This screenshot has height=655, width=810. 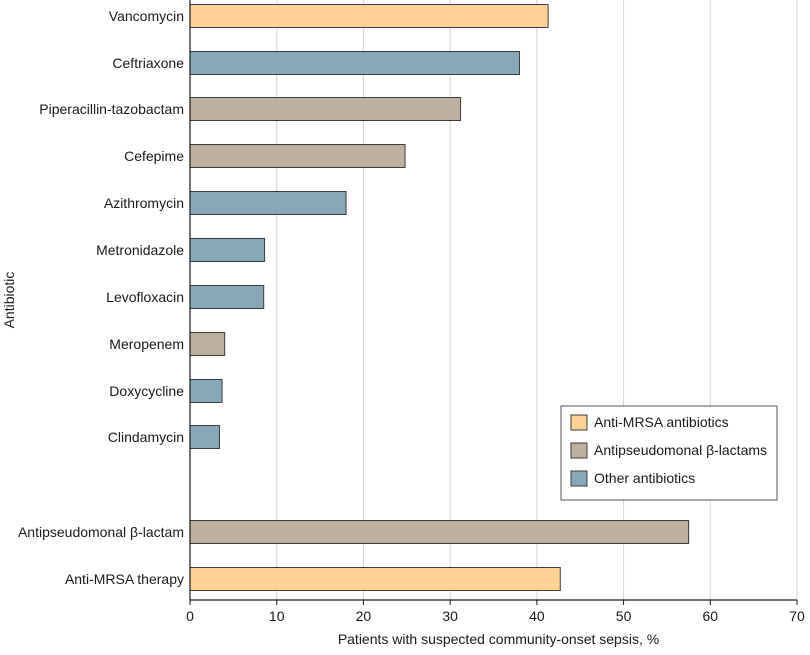 I want to click on x-tick-label: 50, so click(x=624, y=616).